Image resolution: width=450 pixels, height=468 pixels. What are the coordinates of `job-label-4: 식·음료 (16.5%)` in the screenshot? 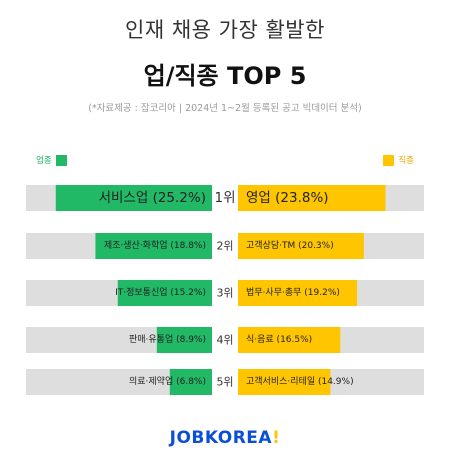 It's located at (279, 339).